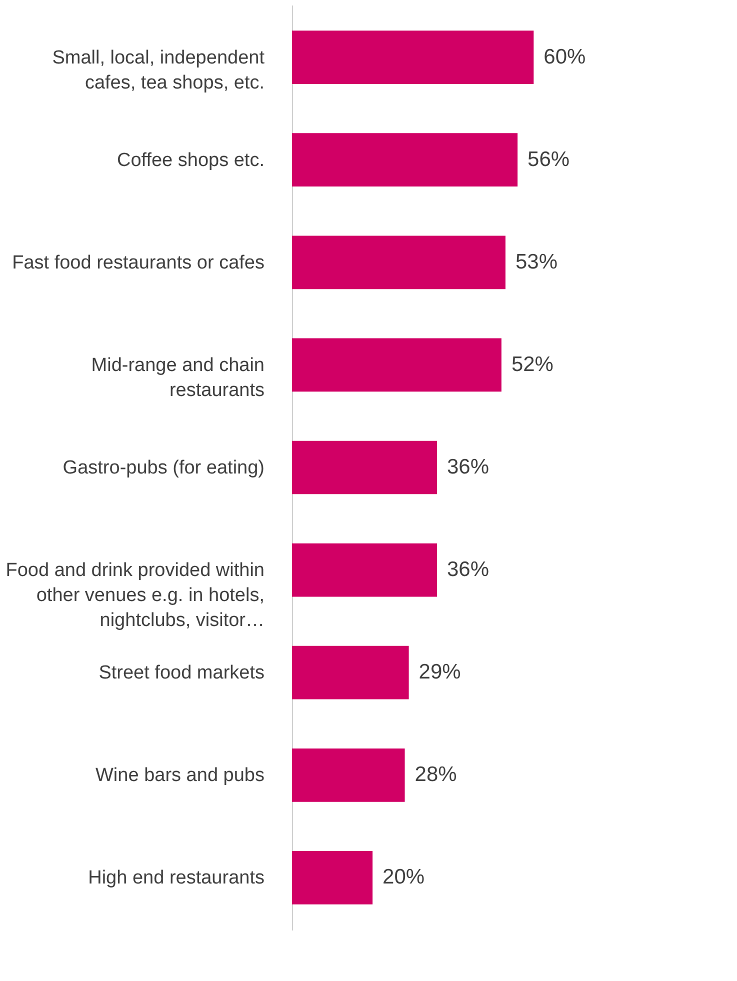  Describe the element at coordinates (565, 56) in the screenshot. I see `data-label: 60%` at that location.